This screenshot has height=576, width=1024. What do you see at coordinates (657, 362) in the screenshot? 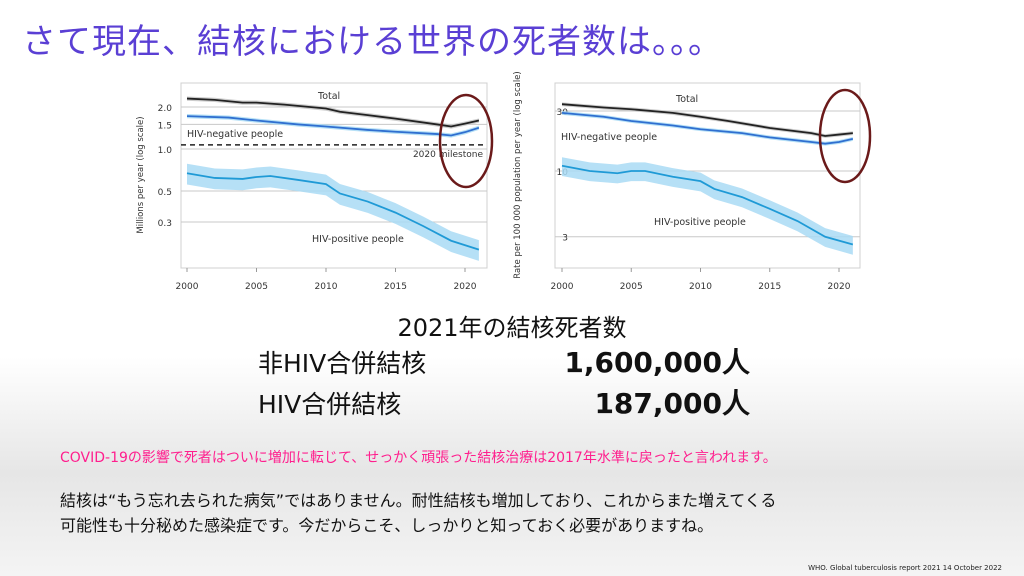
I see `hiv-negative-value: 1,600,000人` at bounding box center [657, 362].